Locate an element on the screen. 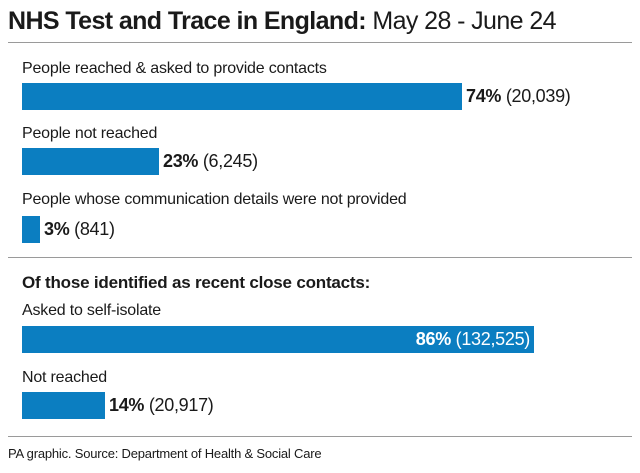  section-divider is located at coordinates (320, 257).